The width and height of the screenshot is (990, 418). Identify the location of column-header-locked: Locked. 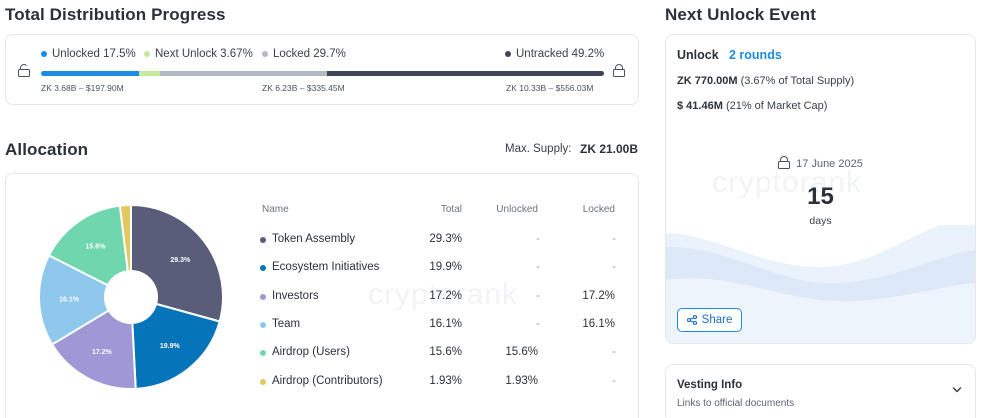
(598, 209).